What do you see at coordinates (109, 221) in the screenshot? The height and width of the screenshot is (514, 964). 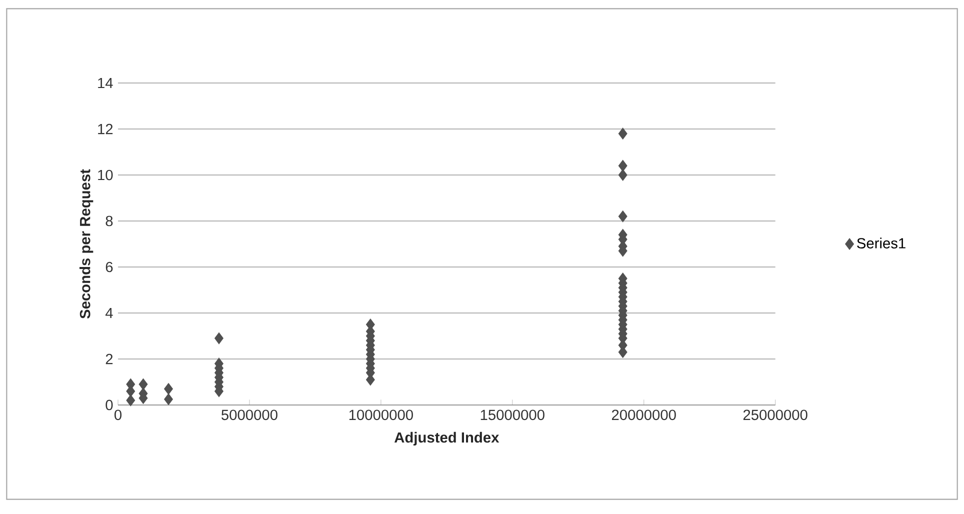 I see `y-tick-label: 8` at bounding box center [109, 221].